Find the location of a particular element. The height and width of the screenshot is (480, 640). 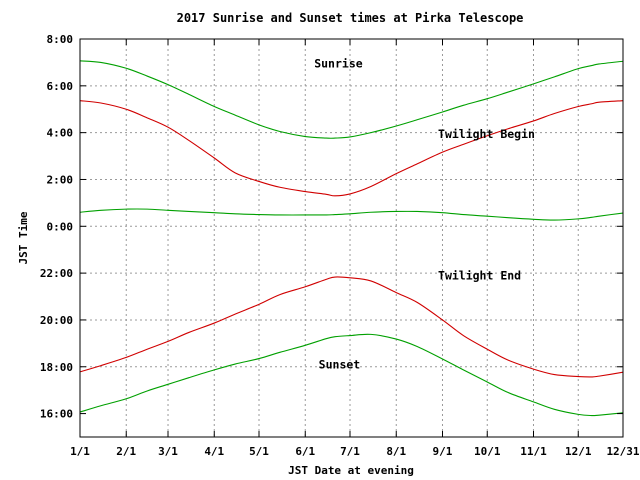

x-tick-label: 7/1 is located at coordinates (350, 451).